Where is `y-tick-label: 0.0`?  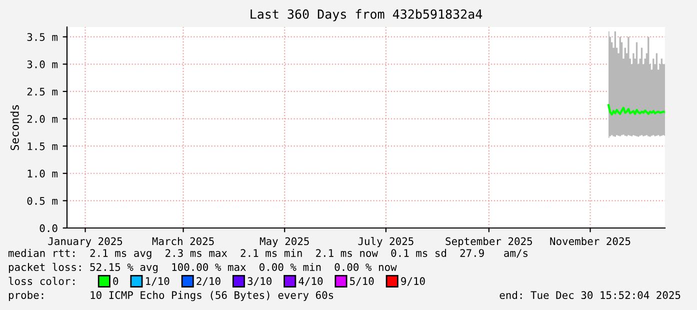 y-tick-label: 0.0 is located at coordinates (49, 228).